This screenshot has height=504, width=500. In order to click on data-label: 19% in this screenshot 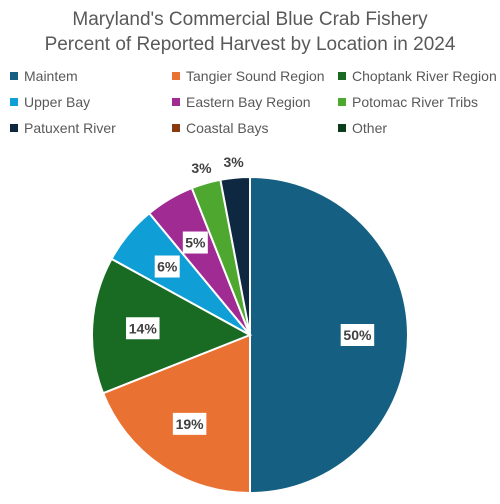, I will do `click(190, 424)`.